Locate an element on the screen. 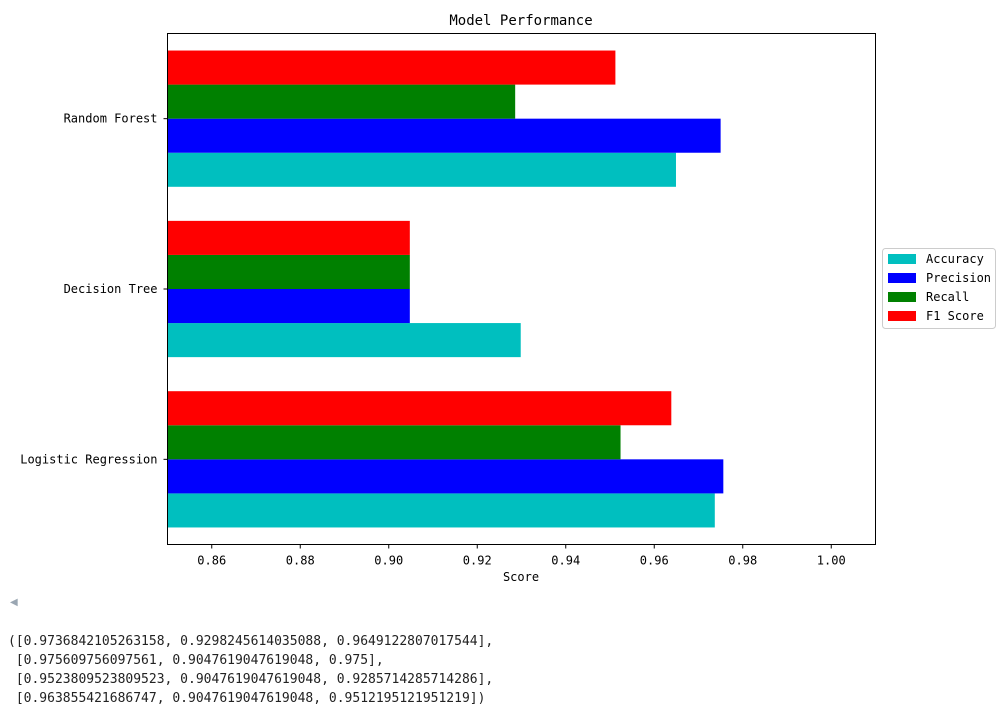 This screenshot has width=1008, height=723. x-tick-label: 1.00 is located at coordinates (831, 561).